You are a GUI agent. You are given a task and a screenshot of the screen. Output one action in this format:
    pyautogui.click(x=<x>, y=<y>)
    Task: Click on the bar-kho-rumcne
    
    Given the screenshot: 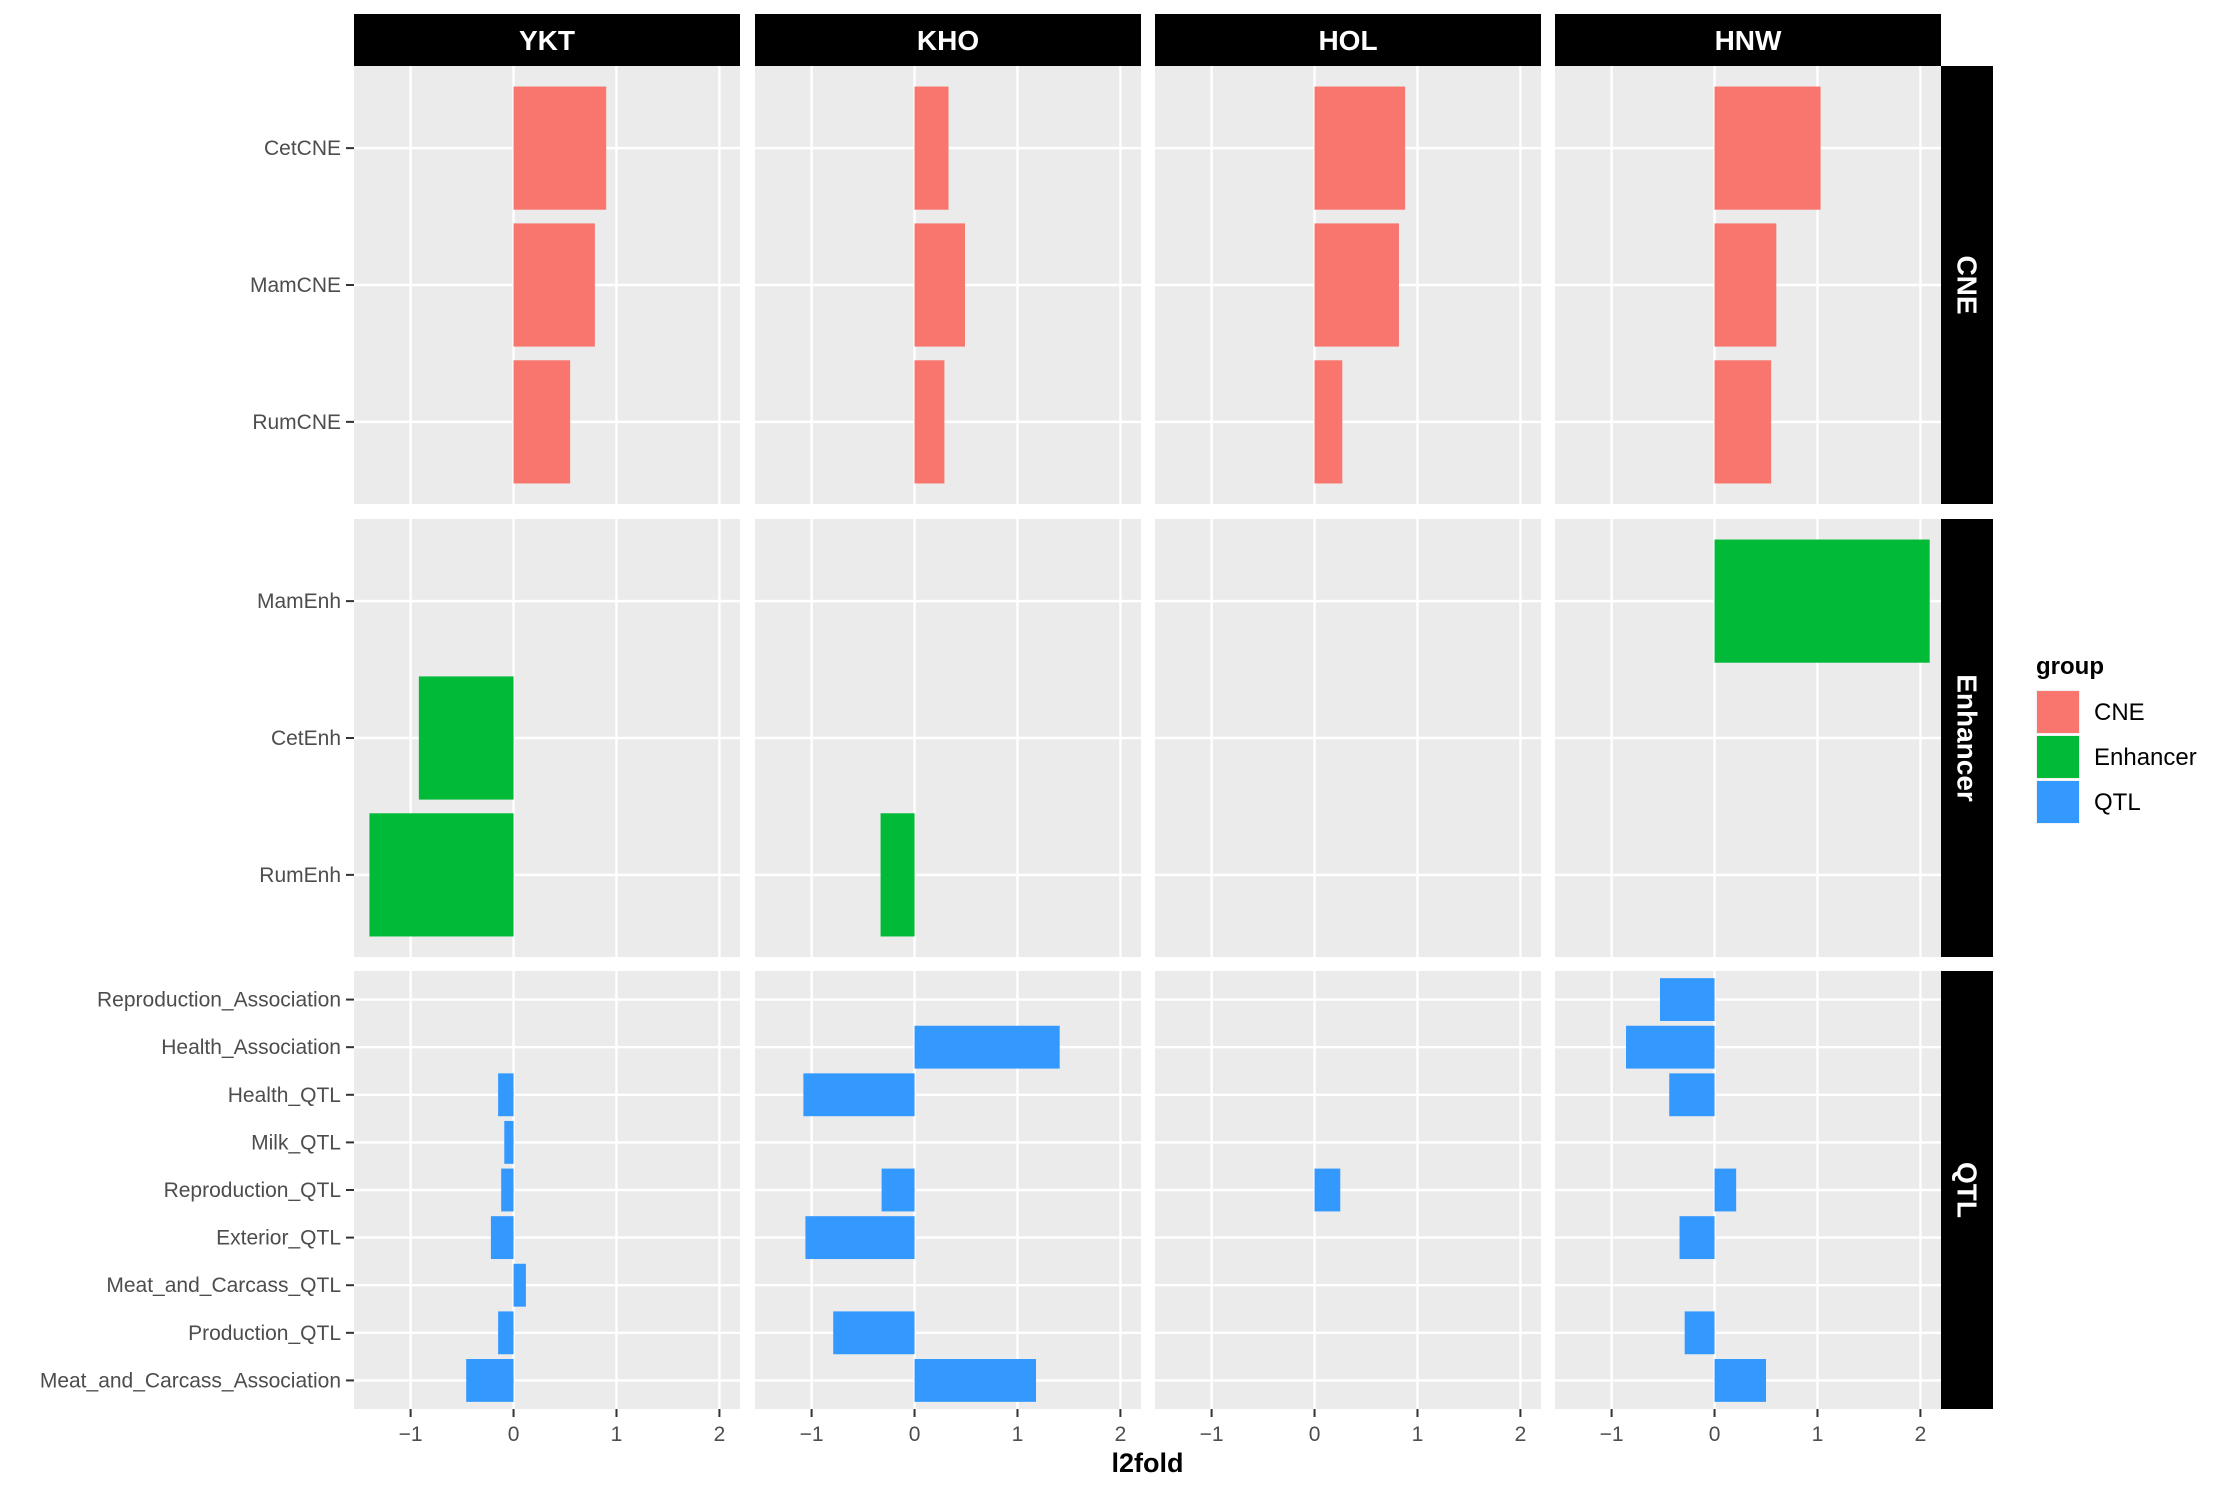 What is the action you would take?
    pyautogui.click(x=929, y=422)
    